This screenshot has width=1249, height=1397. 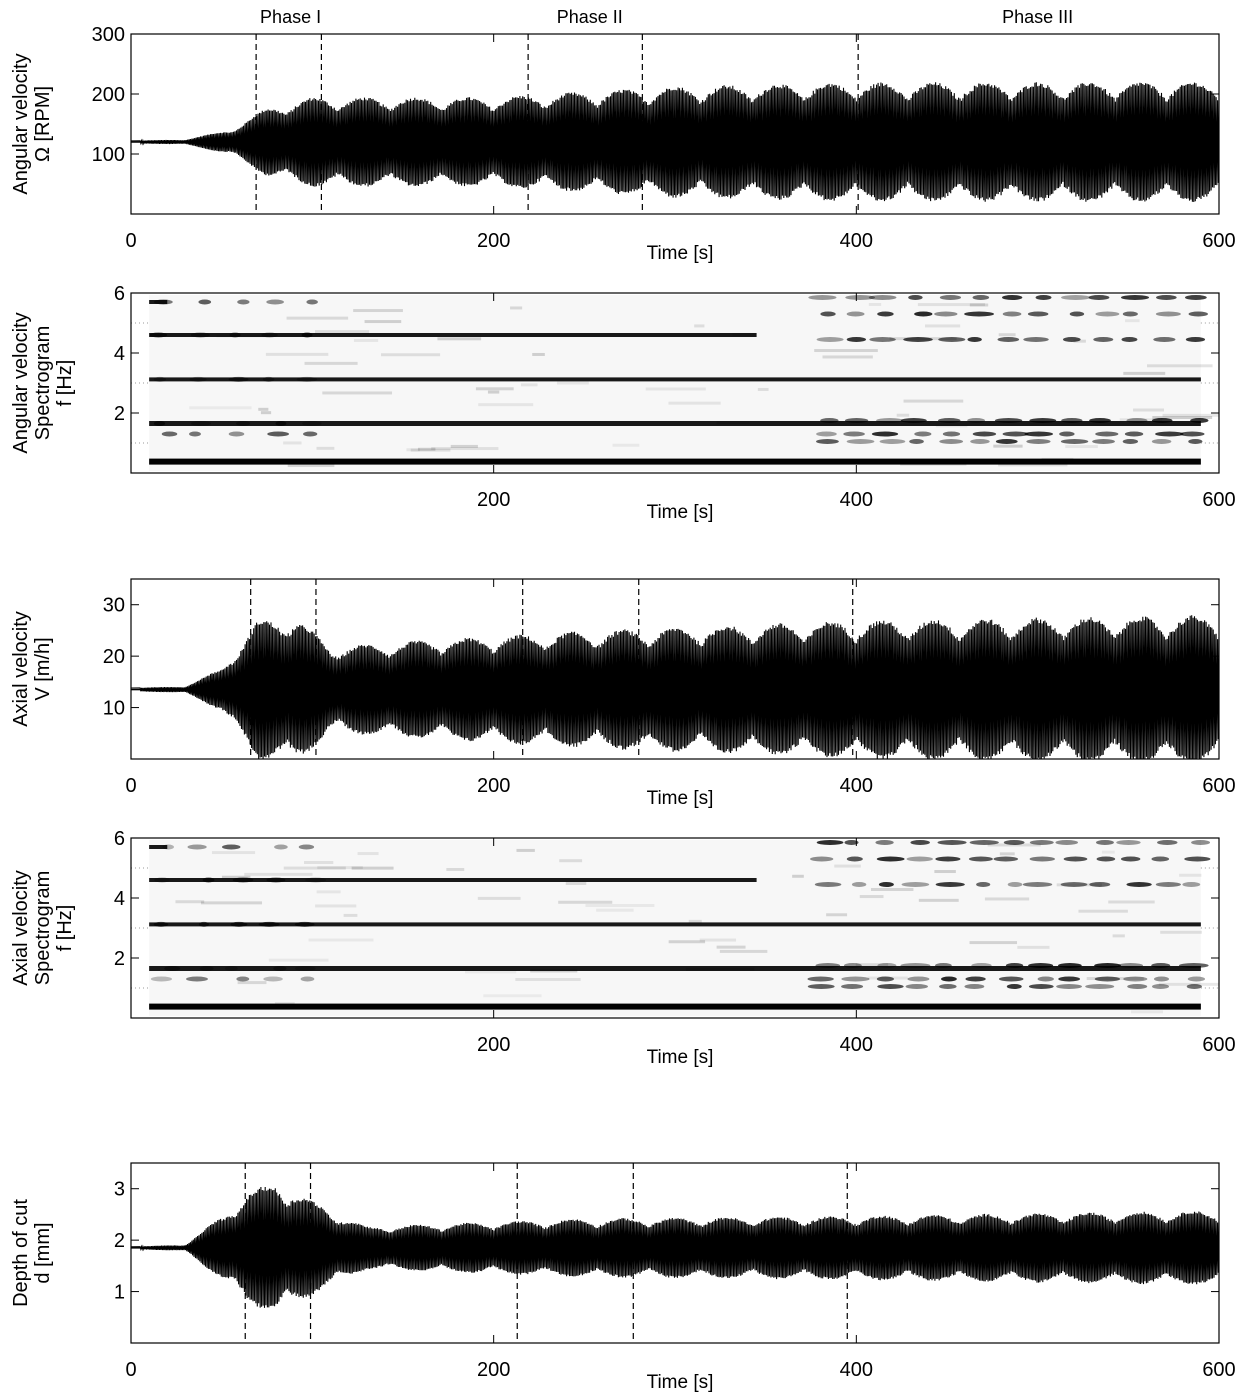 What do you see at coordinates (680, 253) in the screenshot?
I see `x-axis-label: Time [s]` at bounding box center [680, 253].